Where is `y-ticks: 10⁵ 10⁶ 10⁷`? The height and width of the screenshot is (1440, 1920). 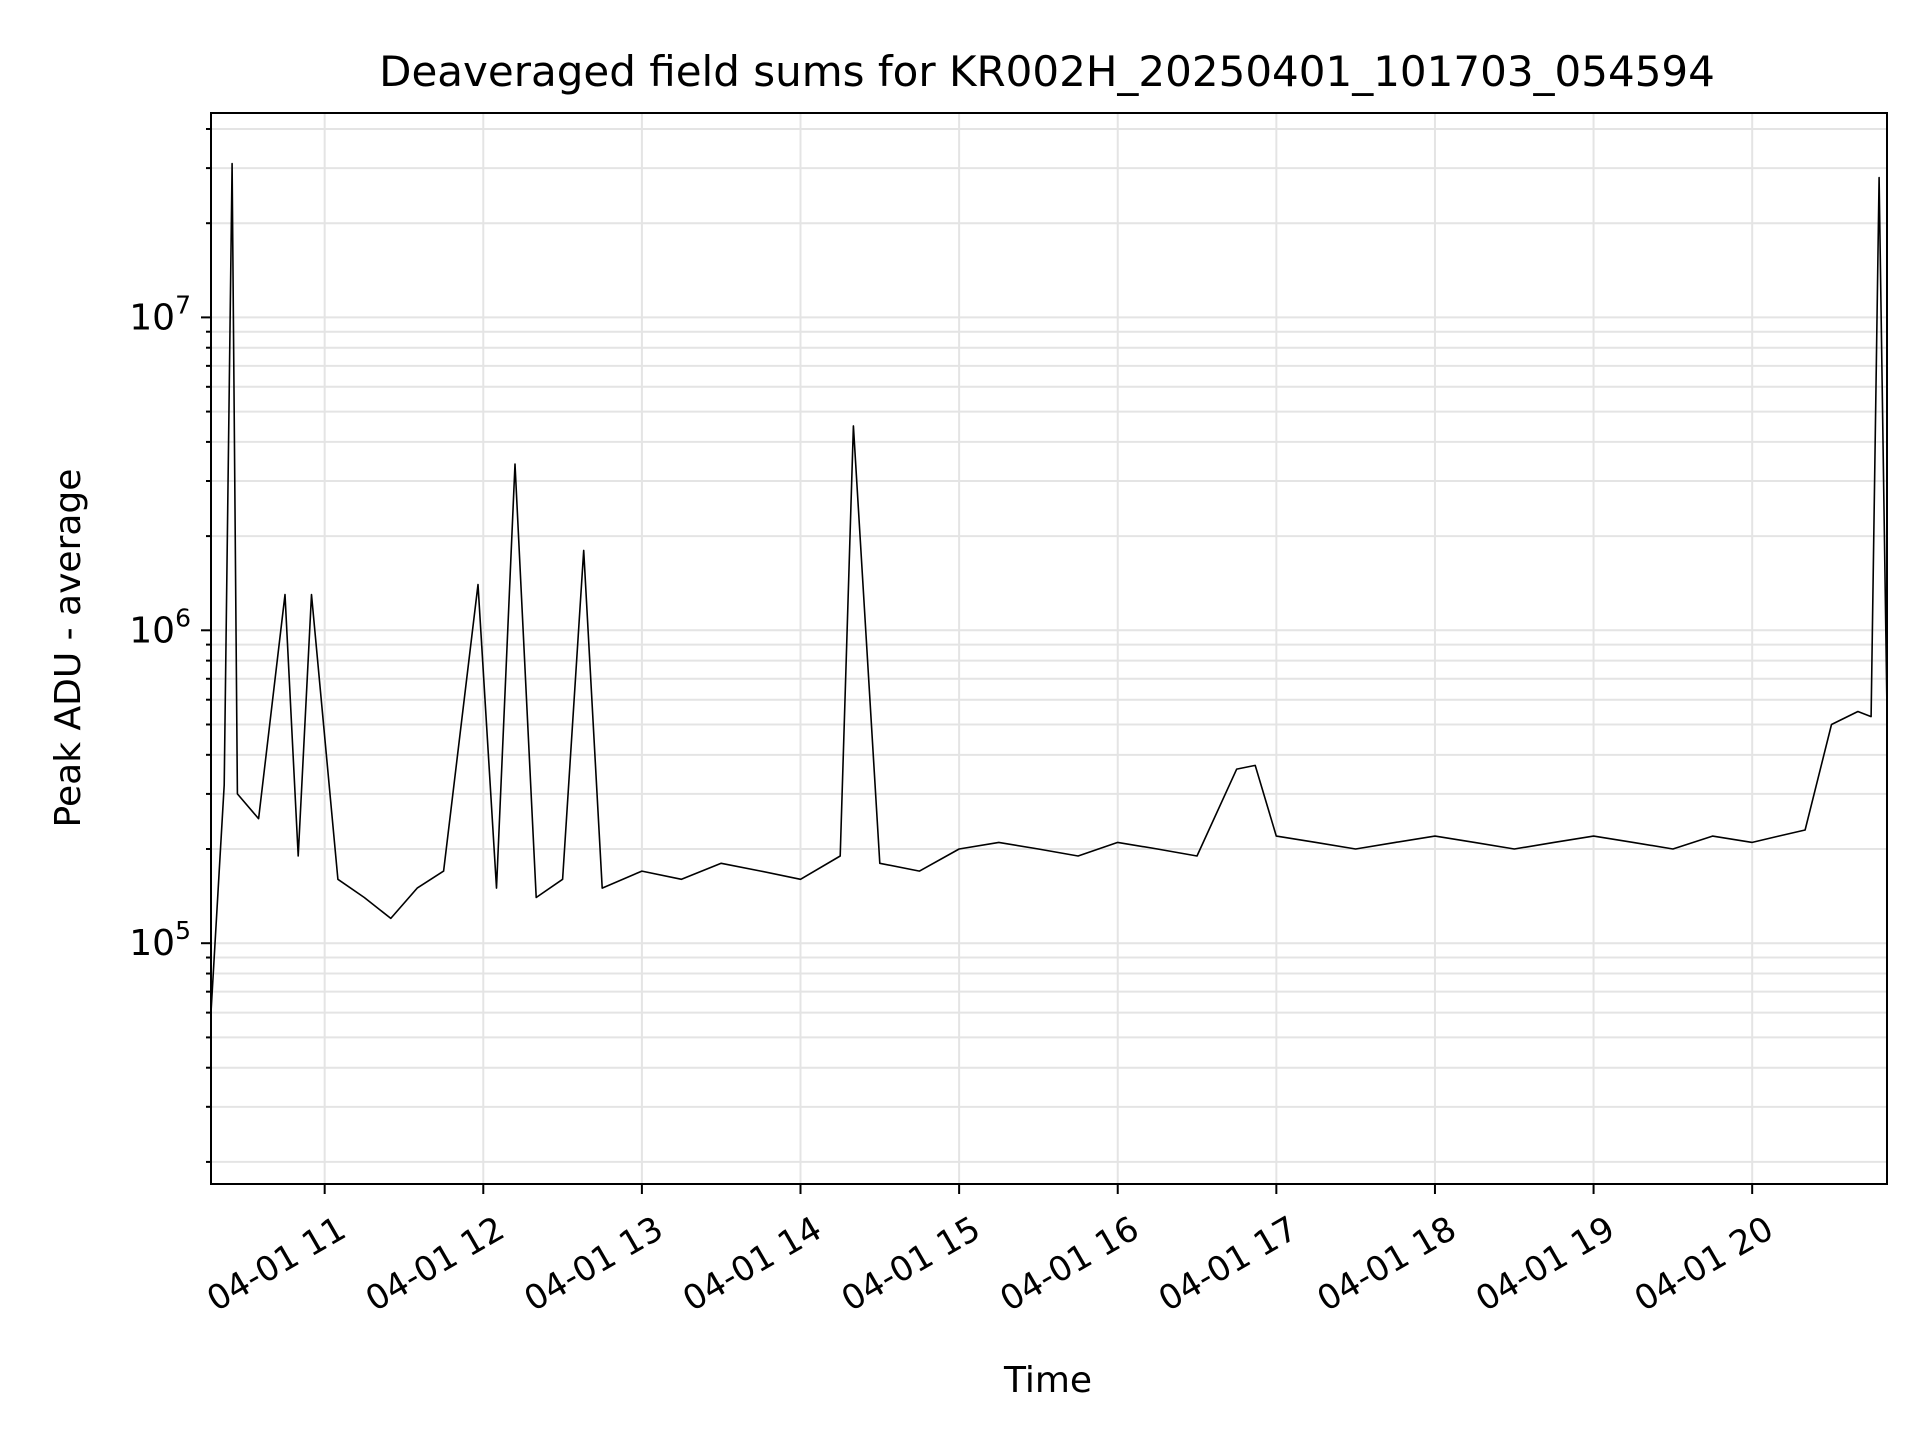
y-ticks: 10⁵ 10⁶ 10⁷ is located at coordinates (170, 645).